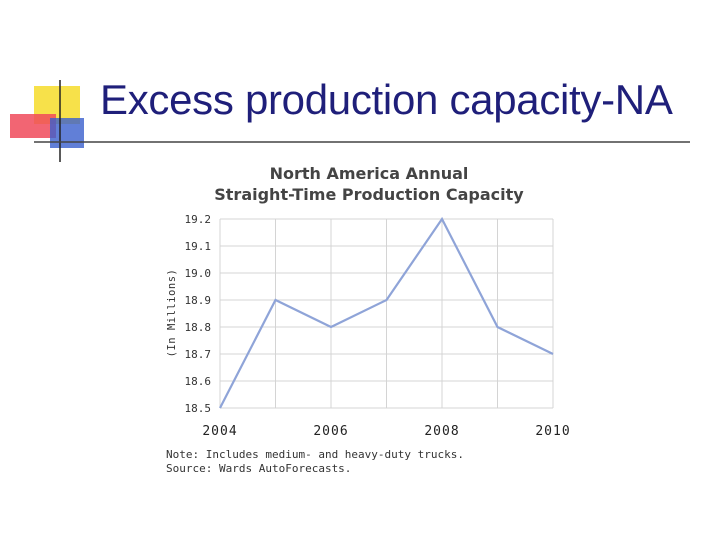  I want to click on chart-source: Source: Wards AutoForecasts., so click(258, 468).